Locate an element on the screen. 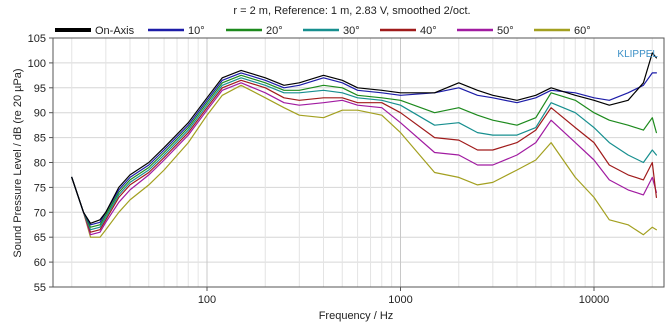  y-tick-label: 65 is located at coordinates (40, 238).